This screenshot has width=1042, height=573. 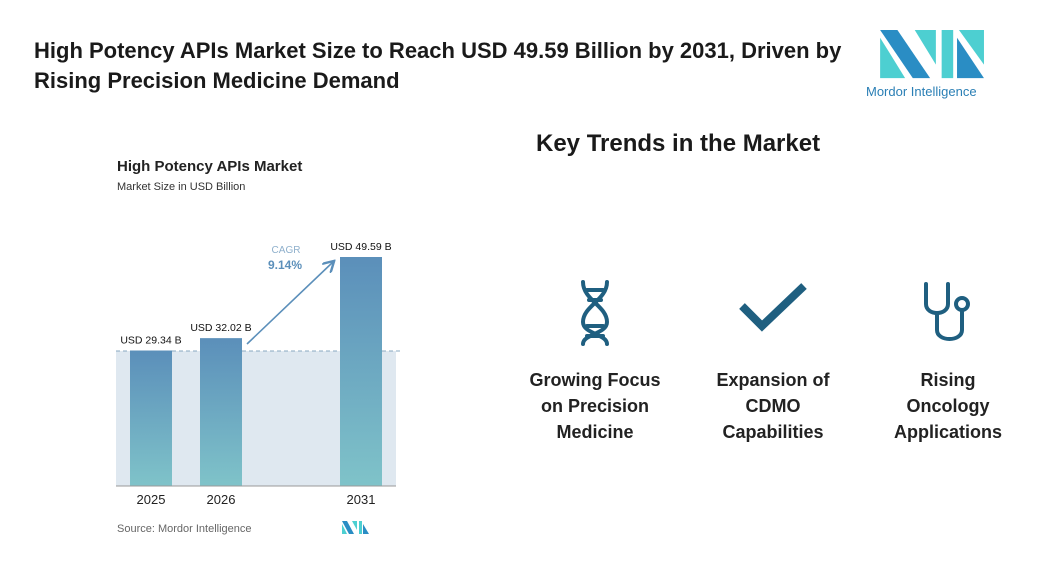 What do you see at coordinates (220, 328) in the screenshot?
I see `data-label: USD 32.02 B` at bounding box center [220, 328].